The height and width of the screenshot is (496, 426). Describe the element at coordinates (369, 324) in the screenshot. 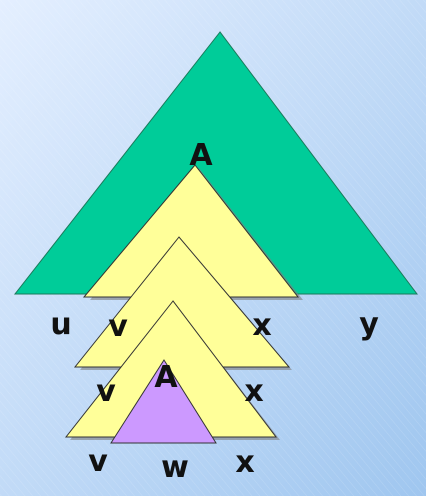

I see `label-y: y` at that location.